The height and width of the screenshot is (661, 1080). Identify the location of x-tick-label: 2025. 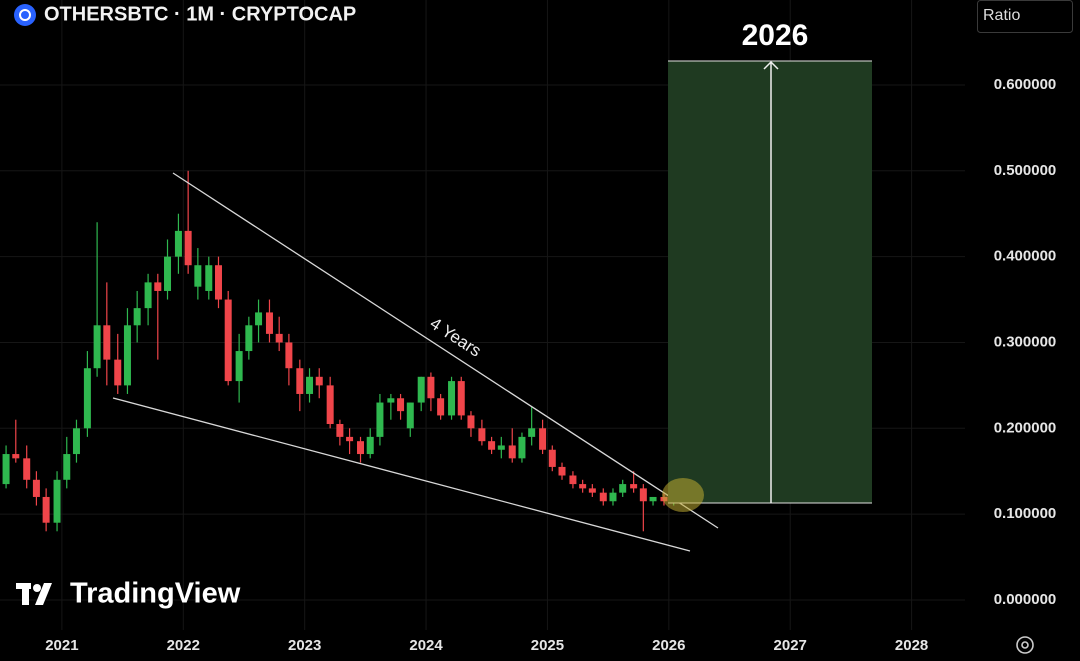
(547, 645).